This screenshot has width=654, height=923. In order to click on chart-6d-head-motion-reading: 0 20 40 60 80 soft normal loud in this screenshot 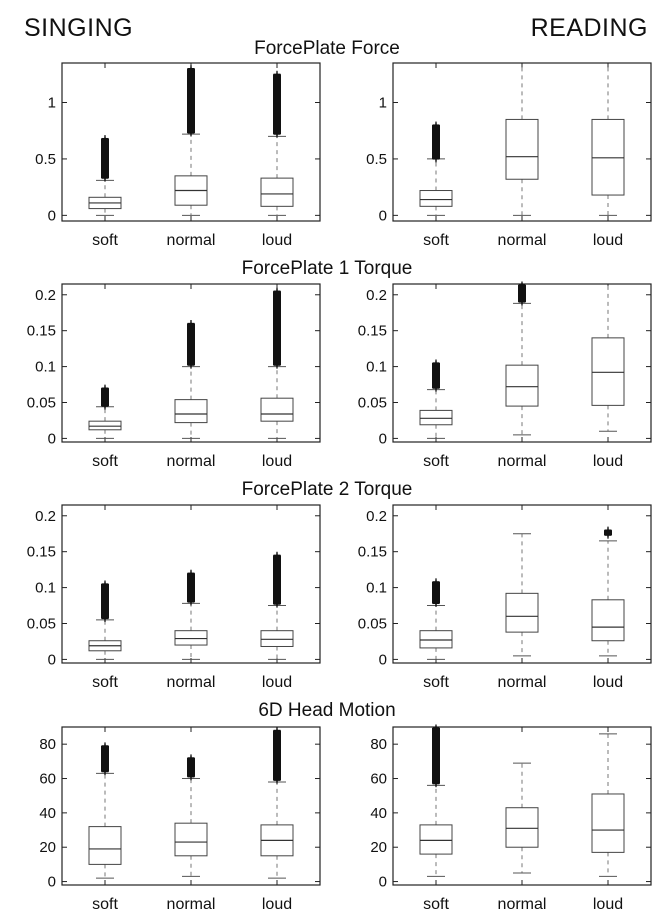, I will do `click(511, 818)`.